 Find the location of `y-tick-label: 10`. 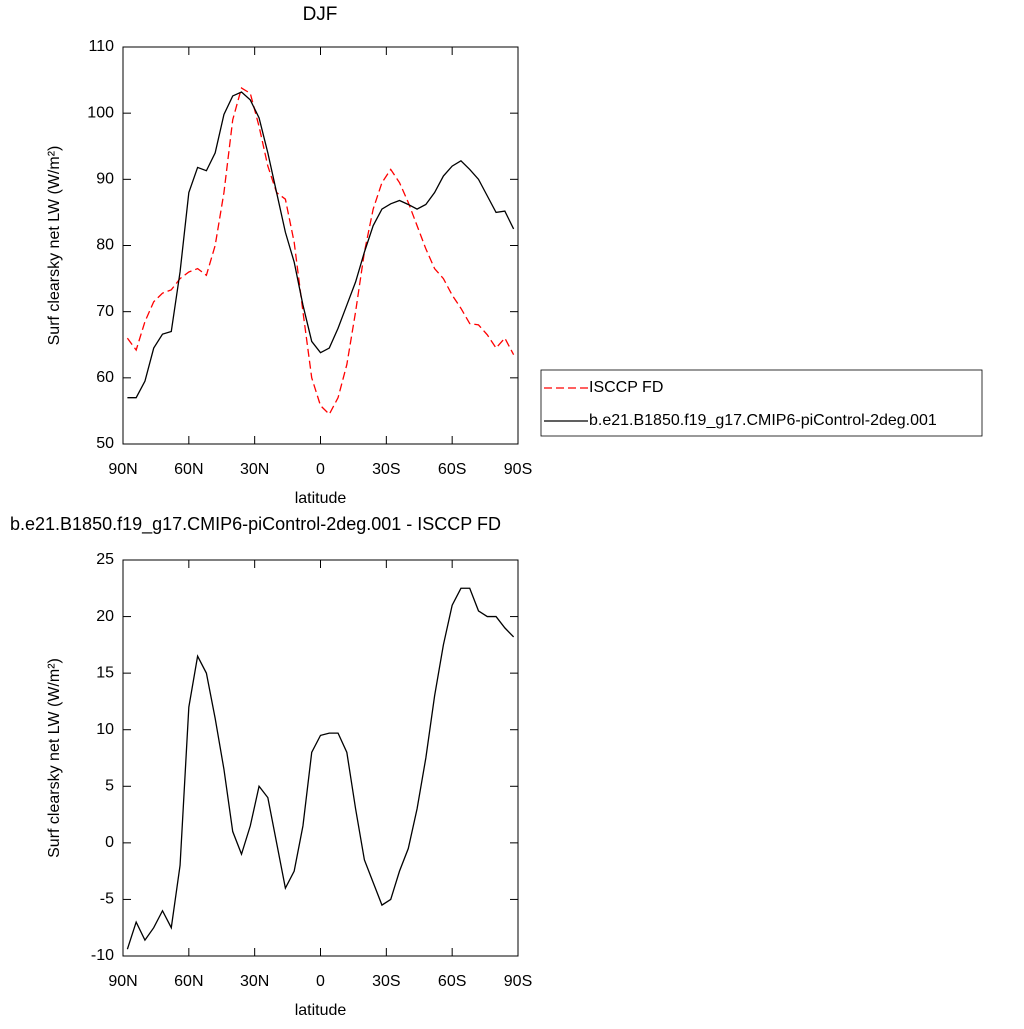

y-tick-label: 10 is located at coordinates (105, 729).